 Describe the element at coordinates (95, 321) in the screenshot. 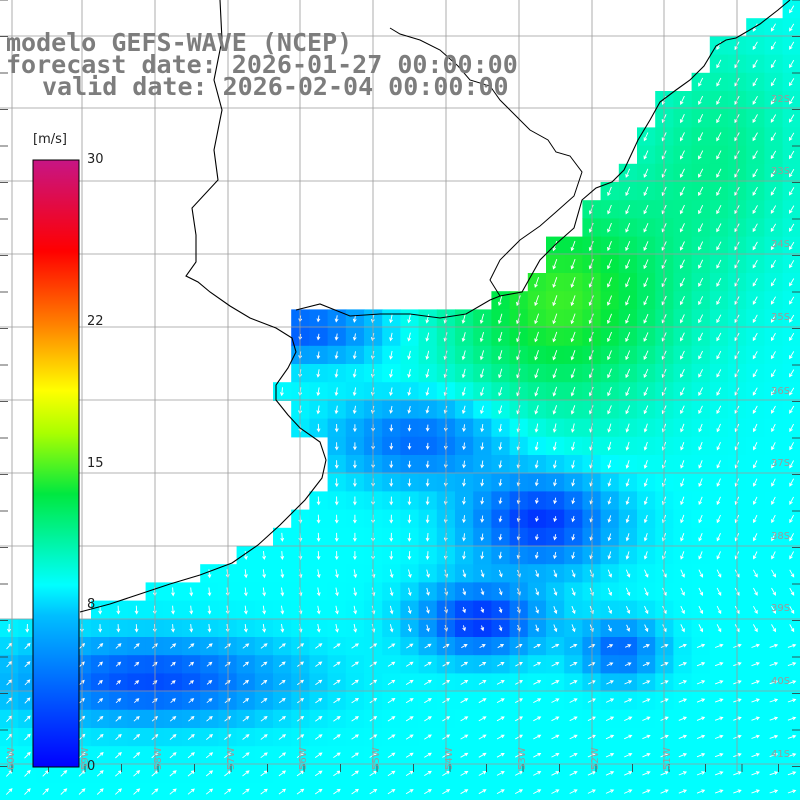

I see `colorbar-tick-label: 22` at that location.